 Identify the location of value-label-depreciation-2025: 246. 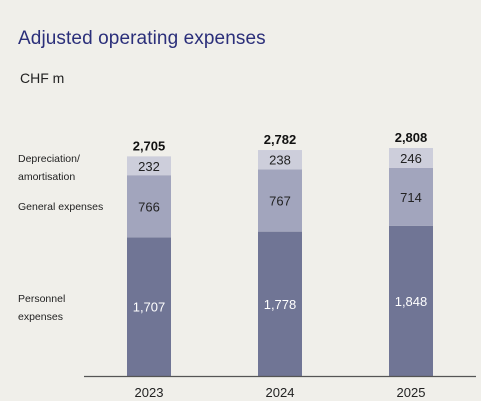
(411, 158).